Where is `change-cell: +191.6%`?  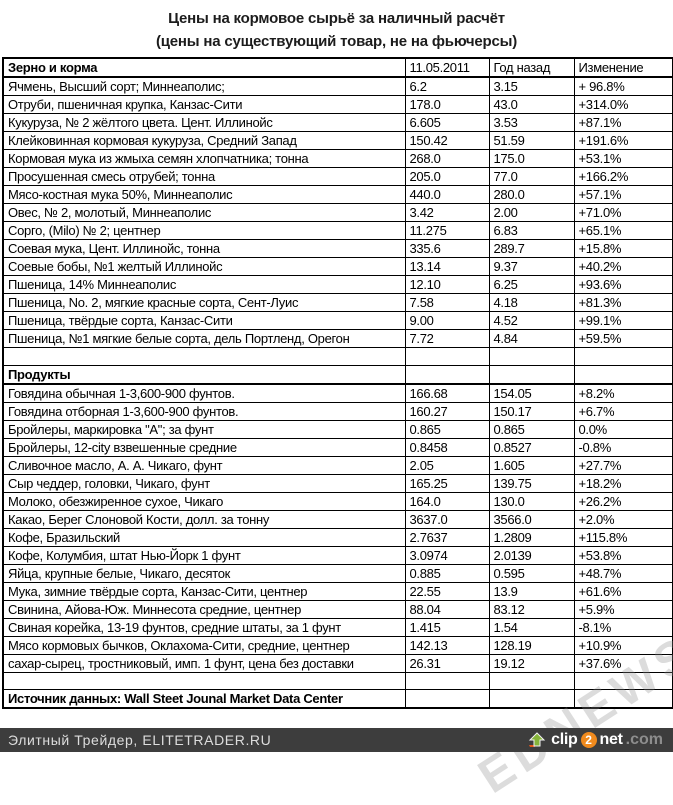
change-cell: +191.6% is located at coordinates (623, 140).